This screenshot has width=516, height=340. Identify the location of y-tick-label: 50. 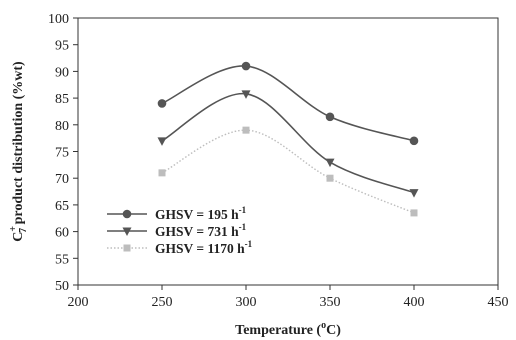
(62, 286).